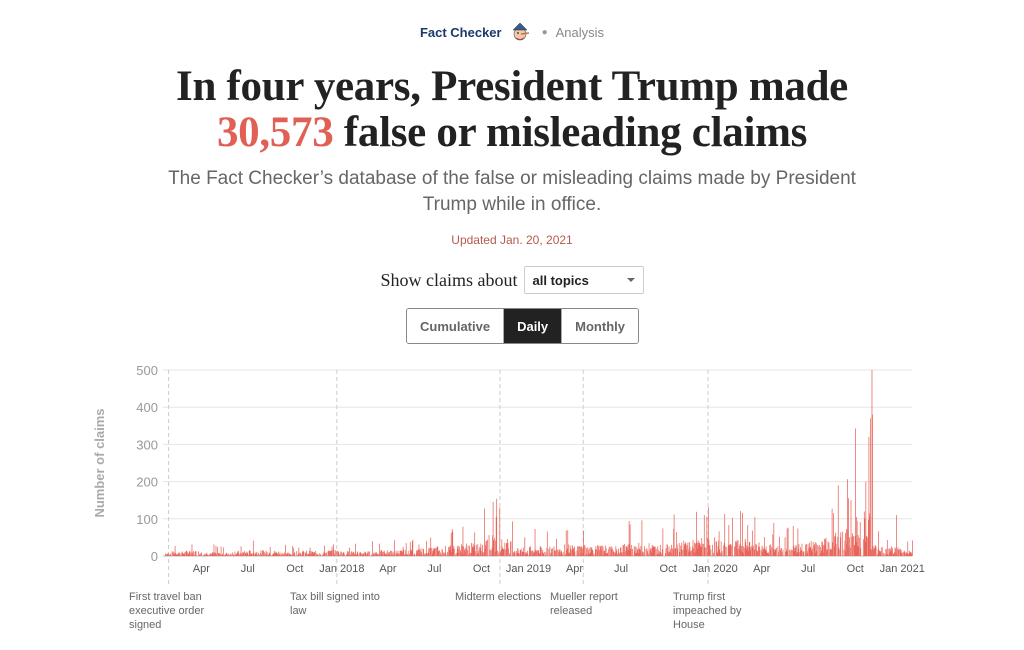  I want to click on monthly-toggle: Monthly, so click(599, 326).